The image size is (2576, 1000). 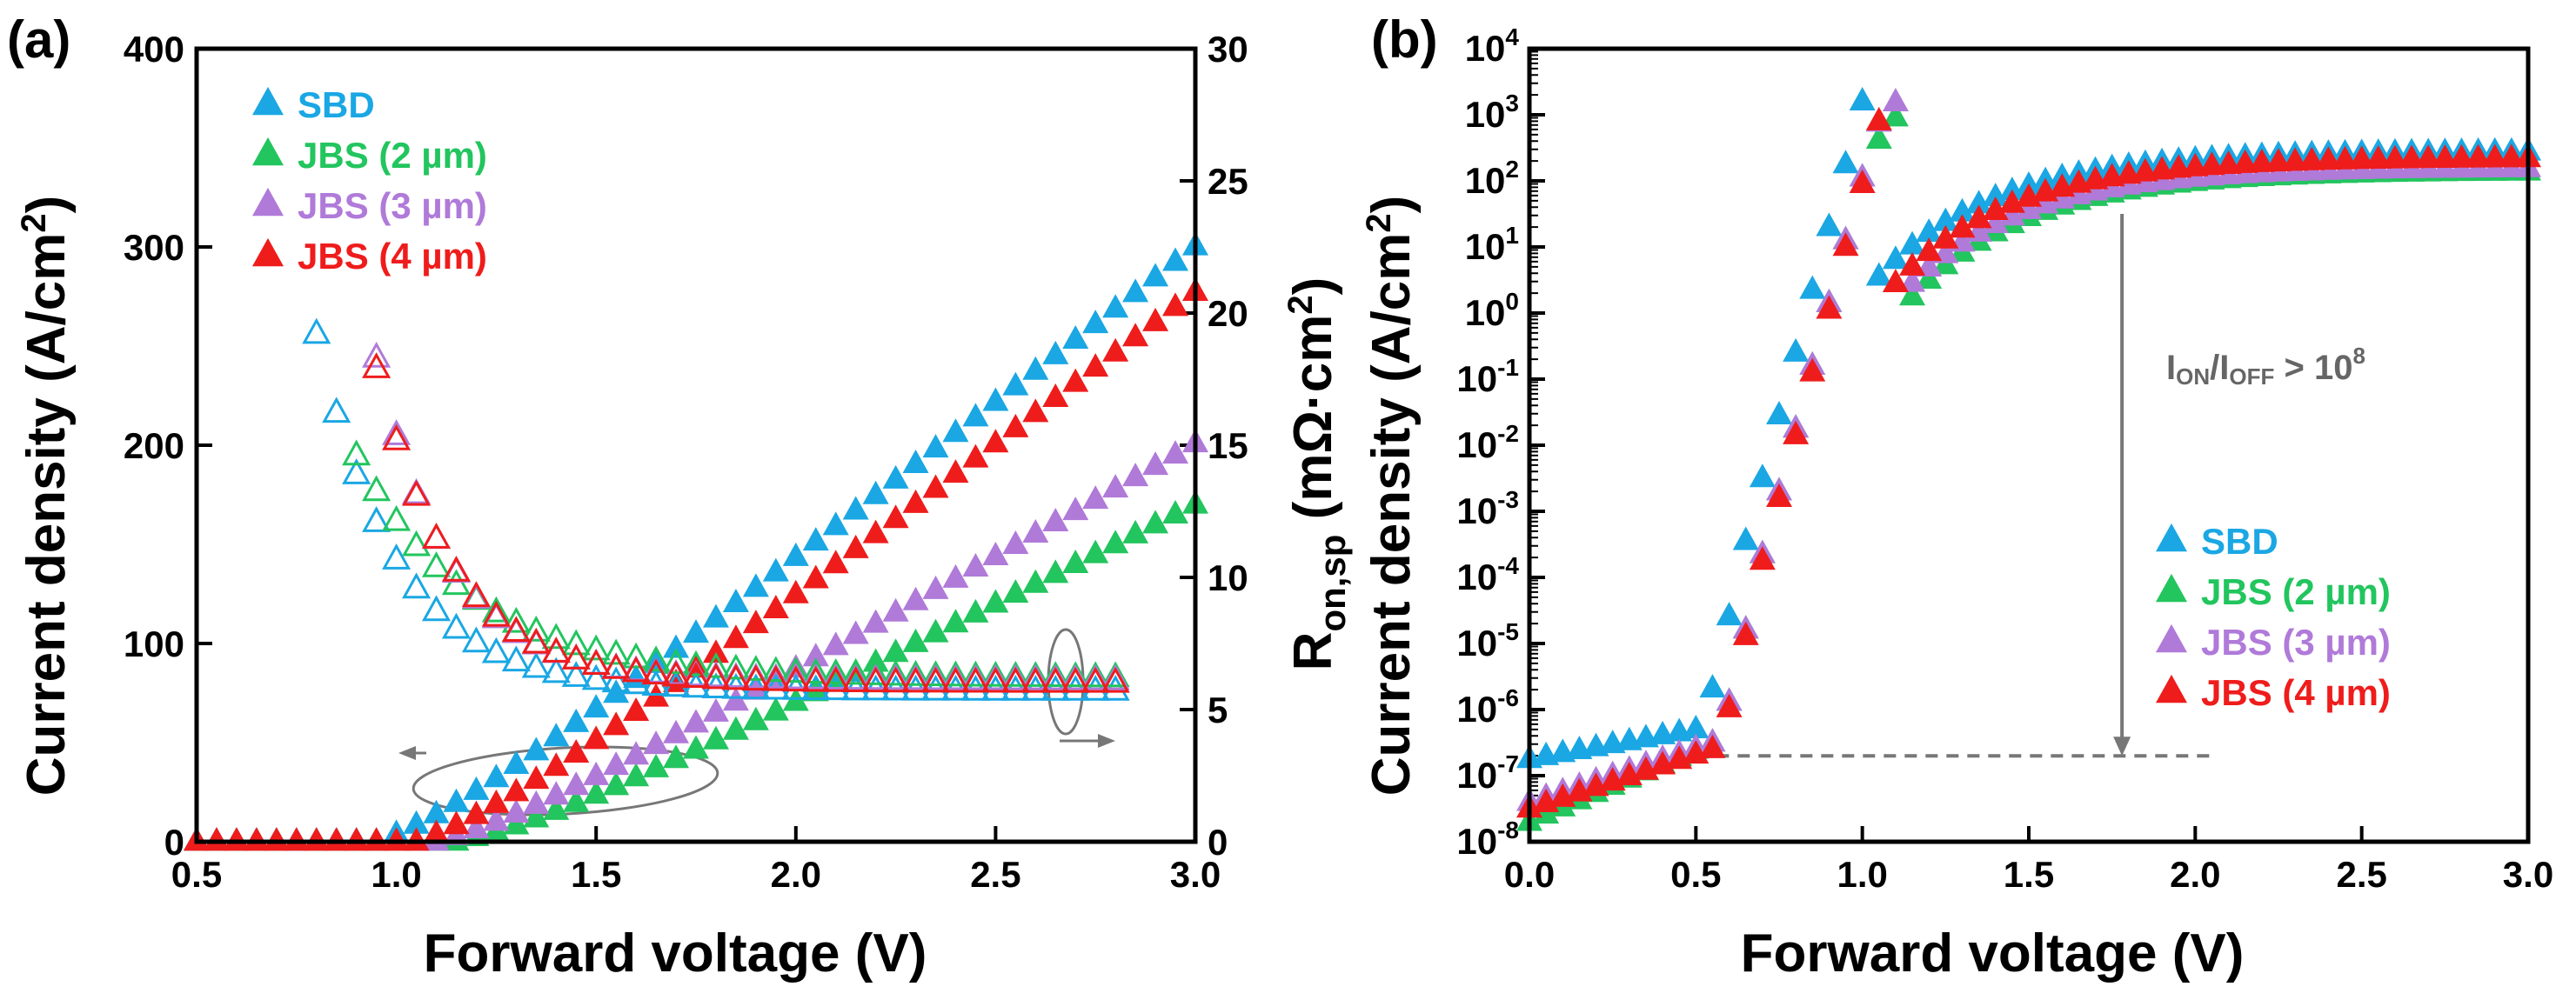 What do you see at coordinates (1487, 640) in the screenshot?
I see `y-tick-label: 10⁻⁵` at bounding box center [1487, 640].